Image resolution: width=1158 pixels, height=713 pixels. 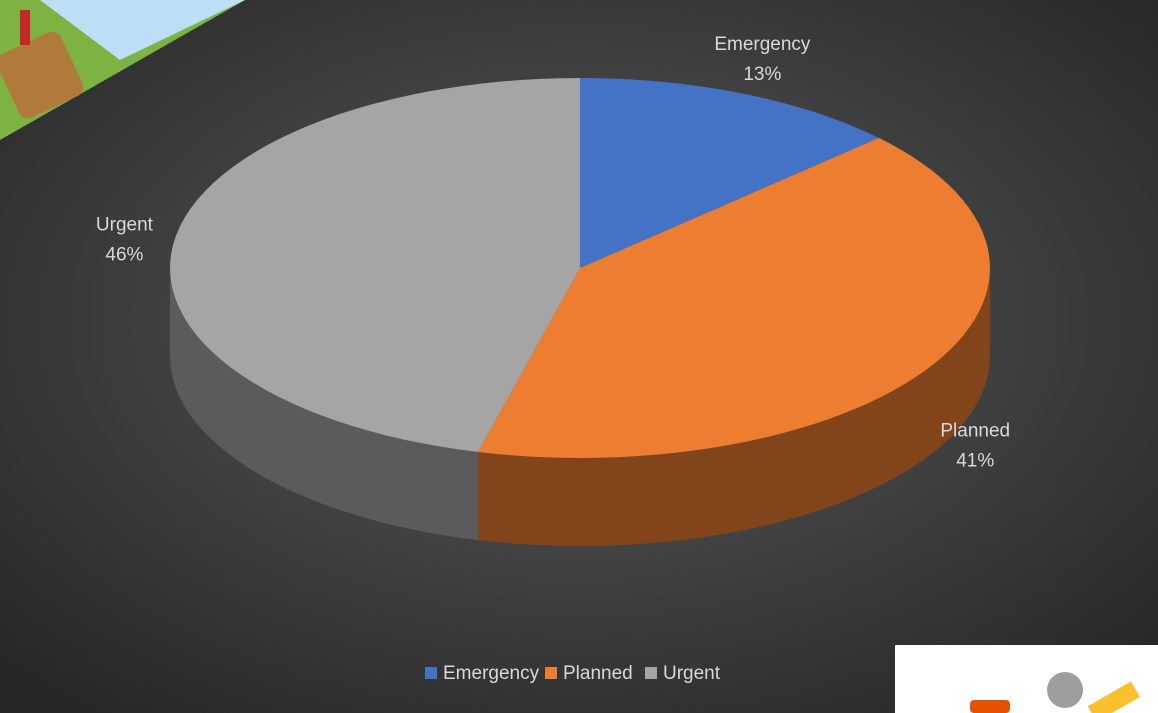 I want to click on data-label-value: 41%, so click(x=975, y=461).